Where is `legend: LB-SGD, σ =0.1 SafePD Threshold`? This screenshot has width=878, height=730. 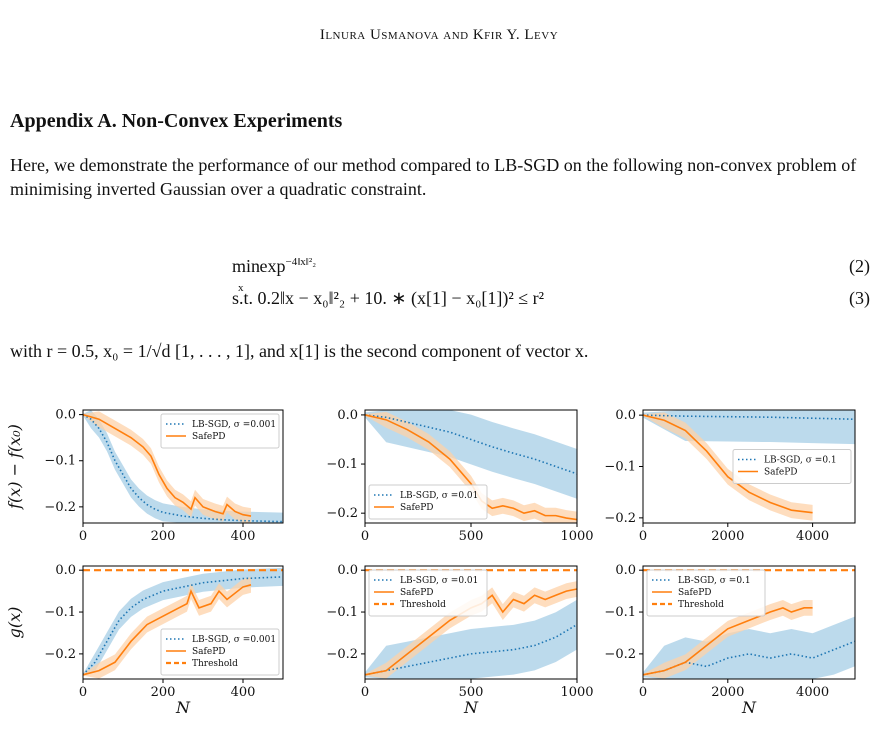
legend: LB-SGD, σ =0.1 SafePD Threshold is located at coordinates (706, 593).